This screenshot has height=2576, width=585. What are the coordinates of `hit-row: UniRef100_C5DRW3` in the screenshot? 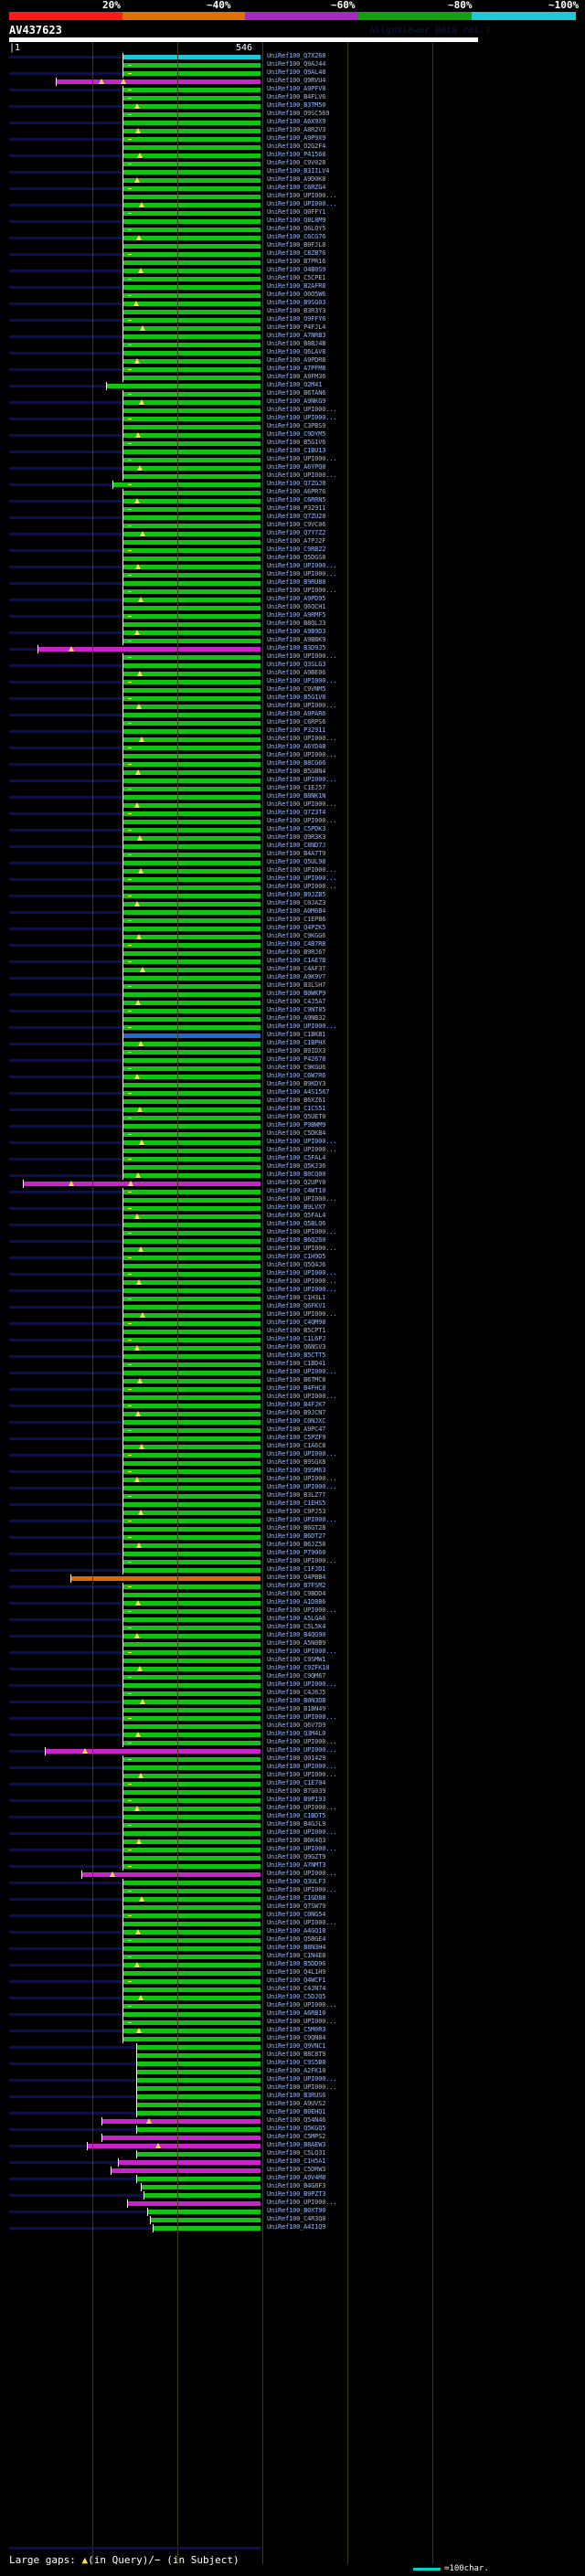 It's located at (293, 2170).